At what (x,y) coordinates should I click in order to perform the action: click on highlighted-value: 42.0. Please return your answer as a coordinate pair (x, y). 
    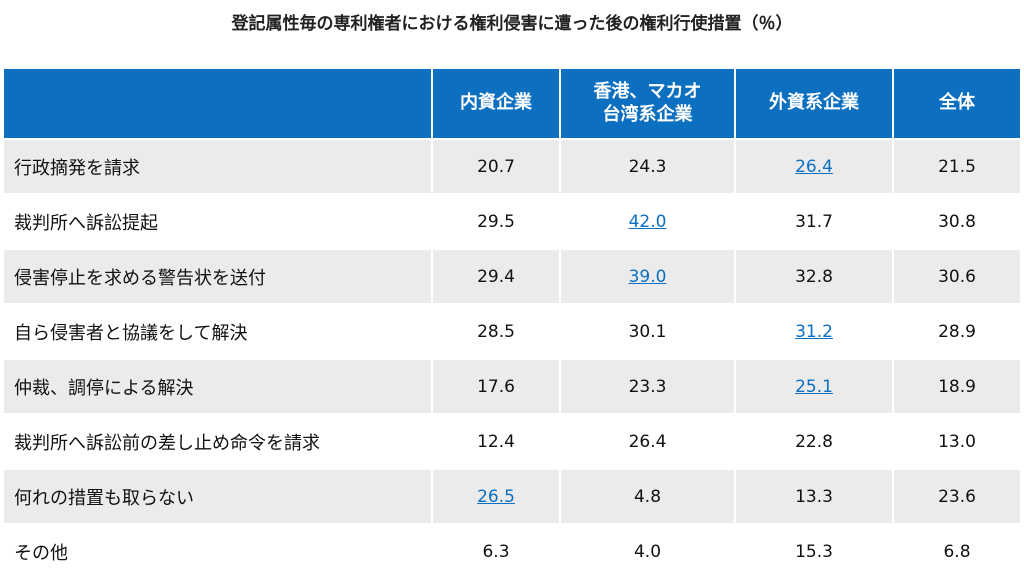
    Looking at the image, I should click on (647, 221).